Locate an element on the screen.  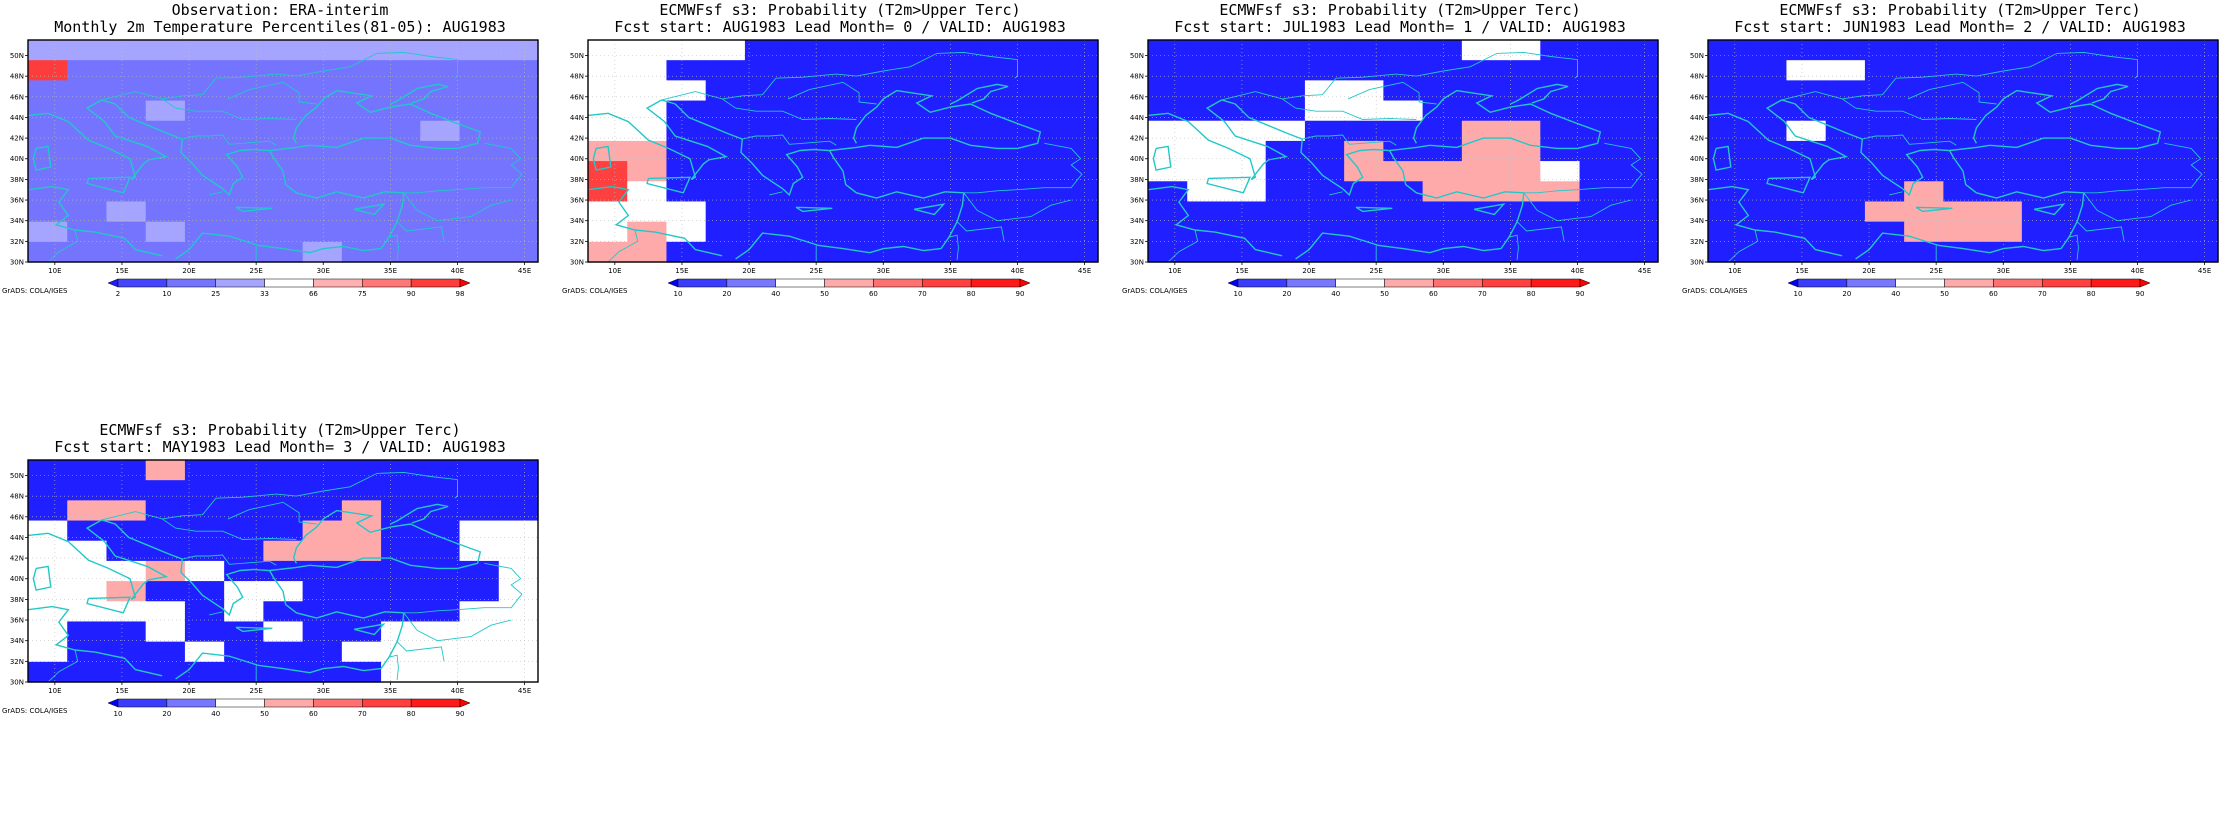
y-tick-label: 38N is located at coordinates (577, 180).